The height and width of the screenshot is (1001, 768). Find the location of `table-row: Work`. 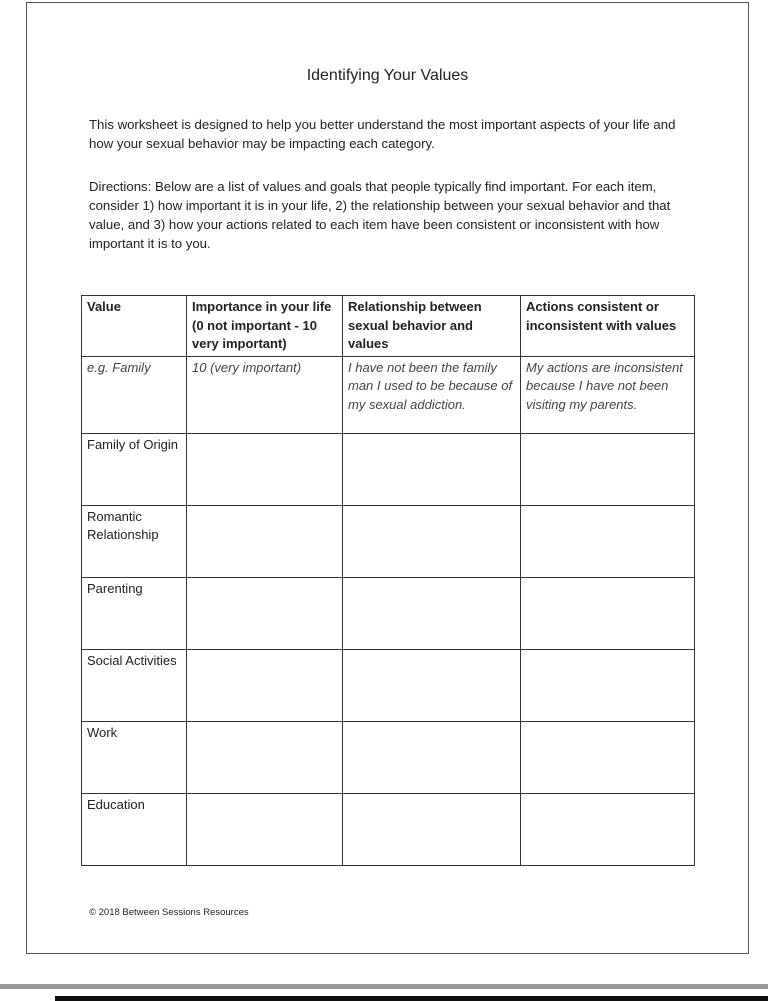

table-row: Work is located at coordinates (388, 757).